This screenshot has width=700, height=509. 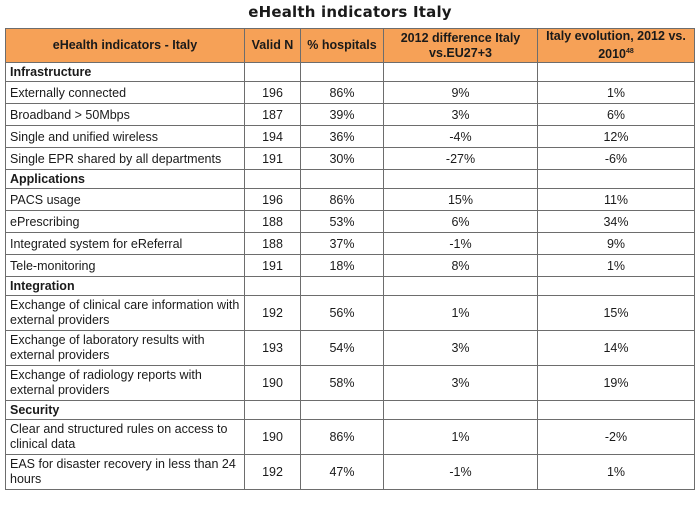 I want to click on section-row: Integration, so click(x=350, y=286).